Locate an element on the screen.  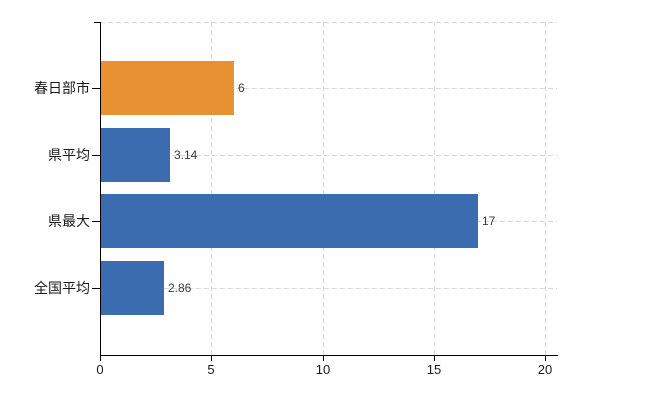
x-axis-tick-label: 20 is located at coordinates (545, 369).